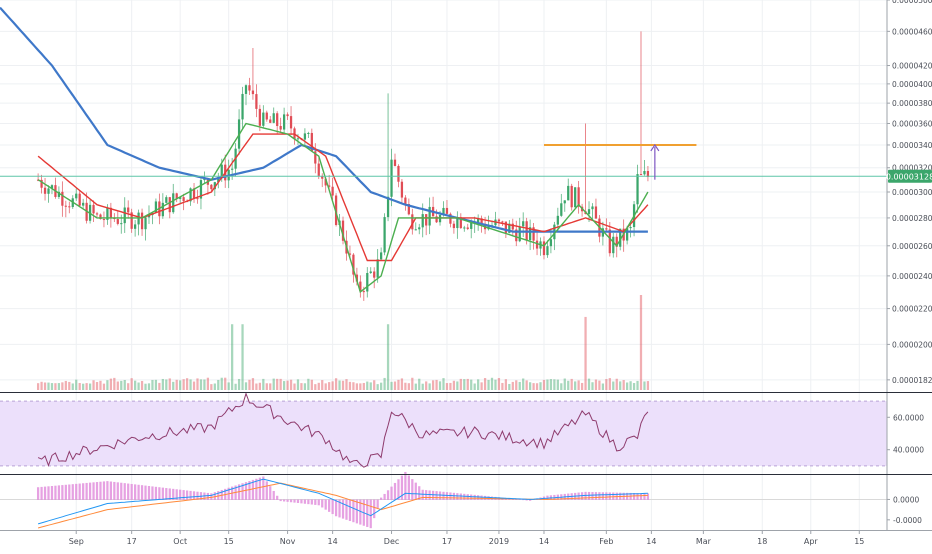 Image resolution: width=932 pixels, height=554 pixels. Describe the element at coordinates (606, 541) in the screenshot. I see `time-tick-label: Feb` at that location.